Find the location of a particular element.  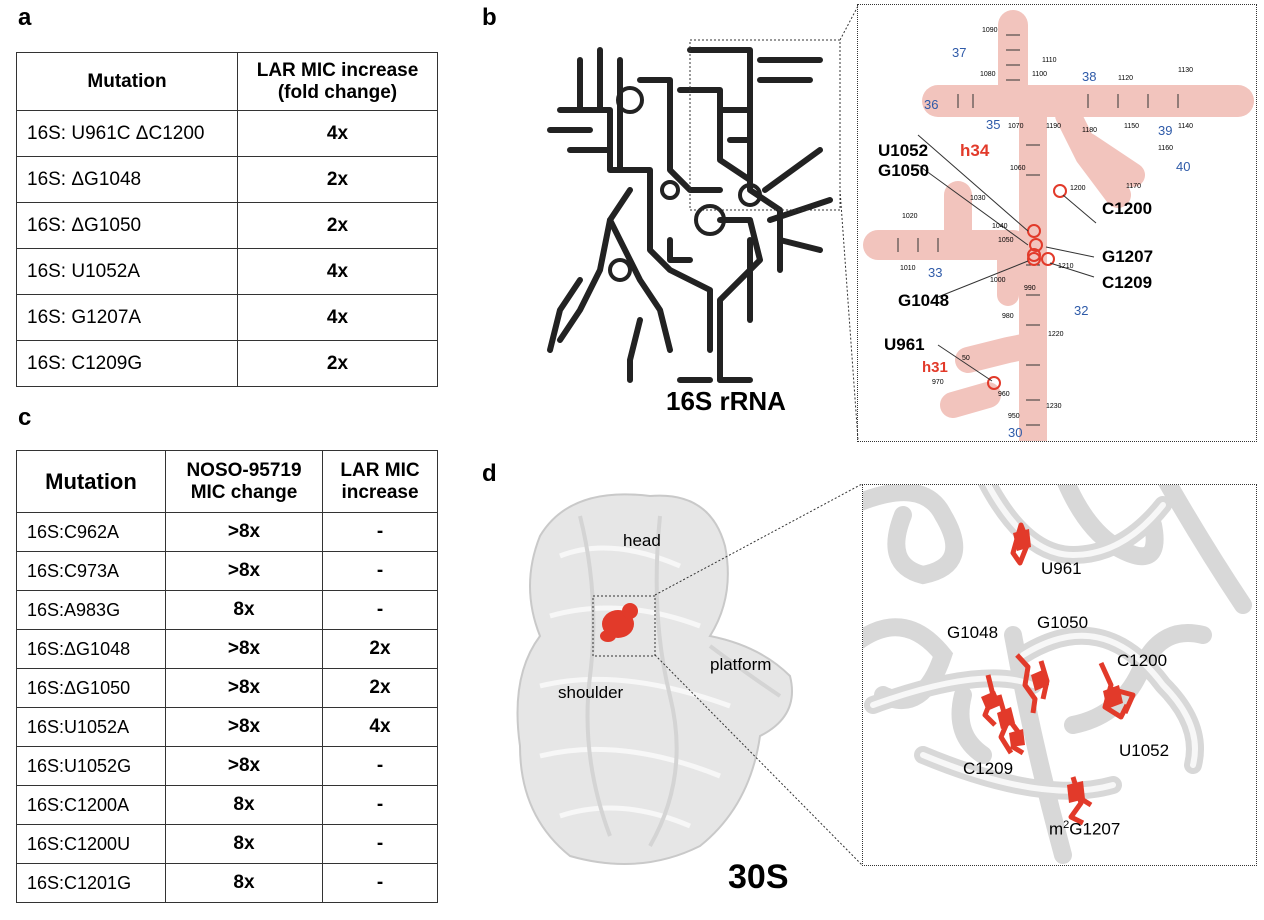

residue-label-g1050: G1050 is located at coordinates (1063, 622).